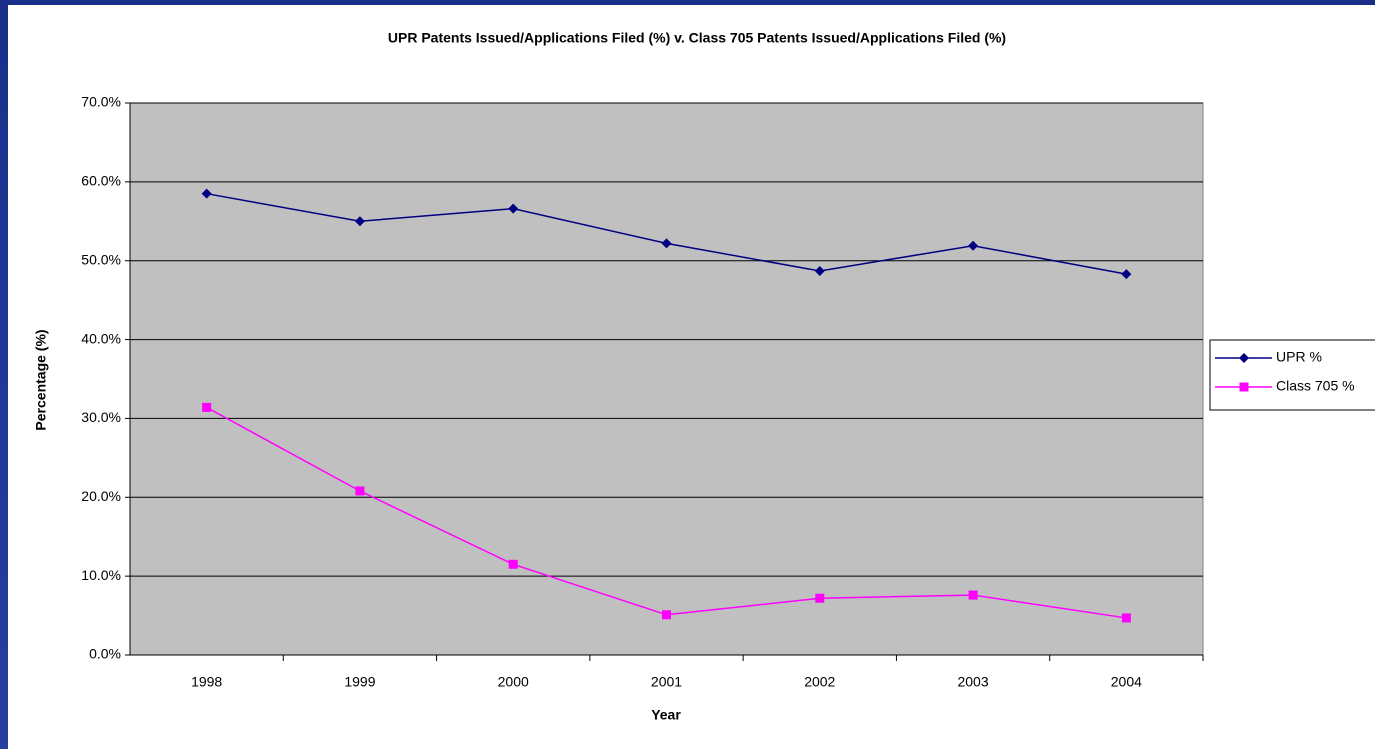 This screenshot has height=749, width=1375. I want to click on y-tick-label: 10.0%, so click(101, 575).